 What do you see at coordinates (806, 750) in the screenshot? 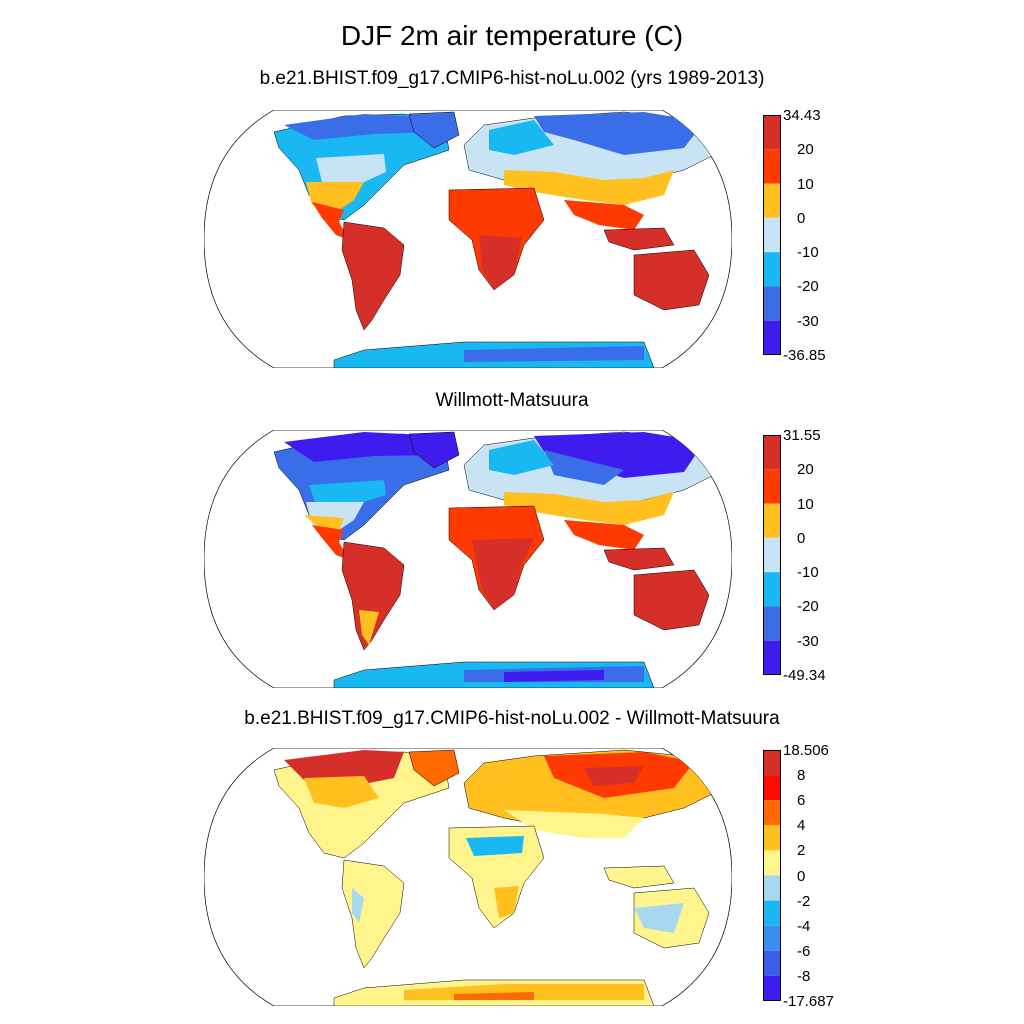
I see `colorbar-label: 18.506` at bounding box center [806, 750].